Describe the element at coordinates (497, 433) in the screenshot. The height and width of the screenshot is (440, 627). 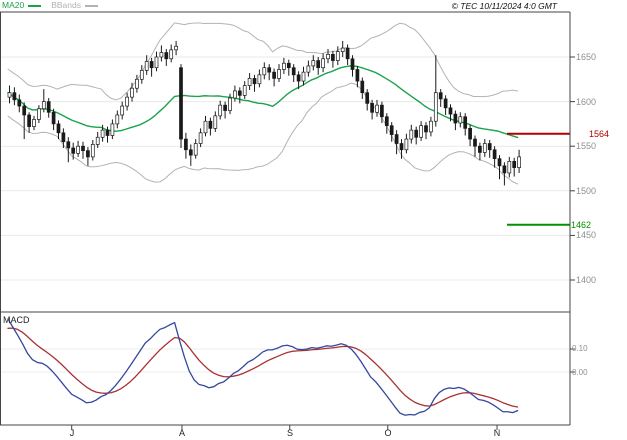
I see `month-label: N` at that location.